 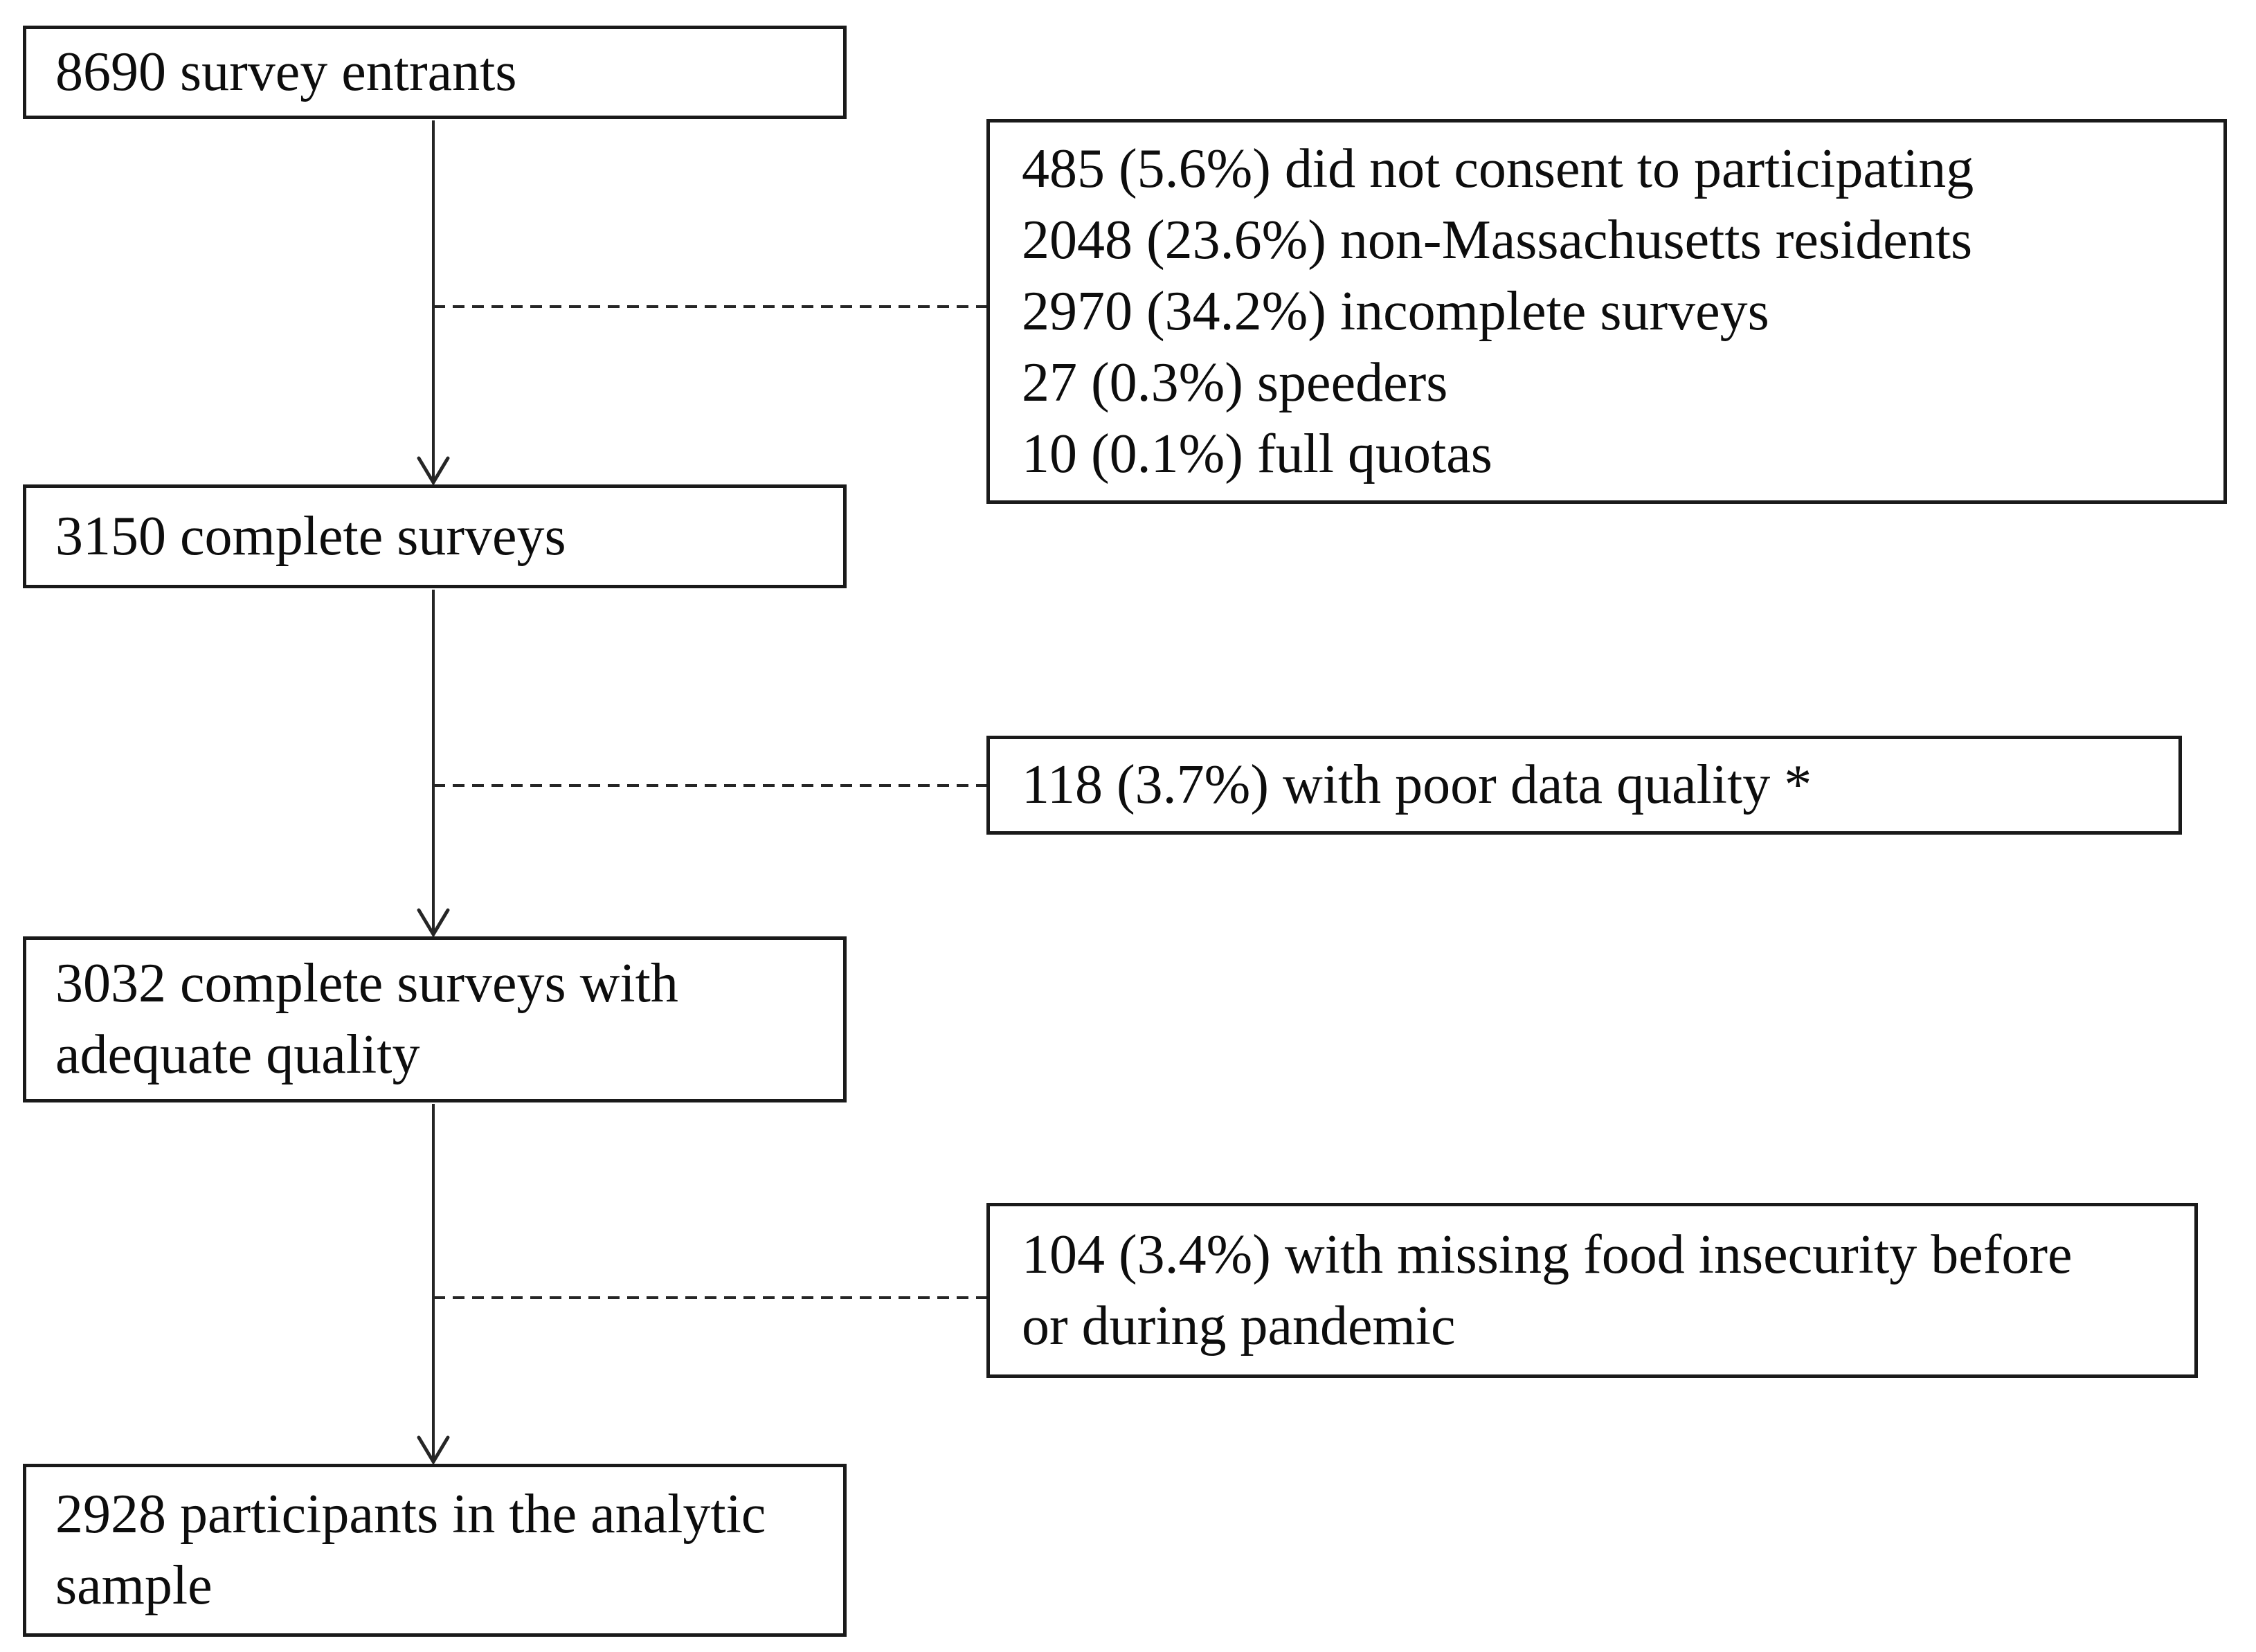 I want to click on flow-box-complete-surveys: 3150 complete surveys, so click(x=435, y=536).